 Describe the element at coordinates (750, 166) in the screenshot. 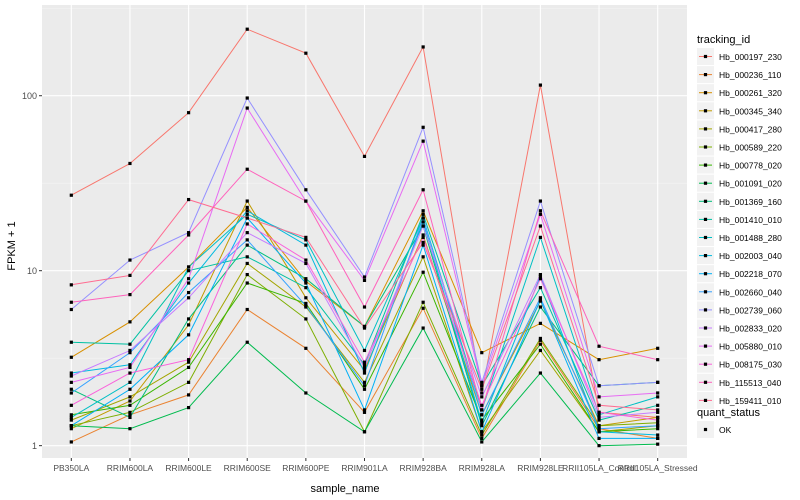

I see `legend-label: Hb_000778_020` at that location.